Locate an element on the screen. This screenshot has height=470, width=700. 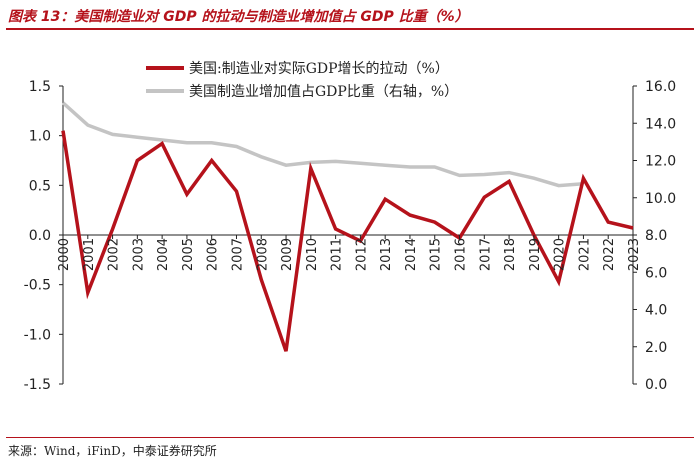
right-y-tick-group: 0.0 2.0 4.0 6.0 8.0 10.0 12.0 14.0 16.0 is located at coordinates (654, 236).